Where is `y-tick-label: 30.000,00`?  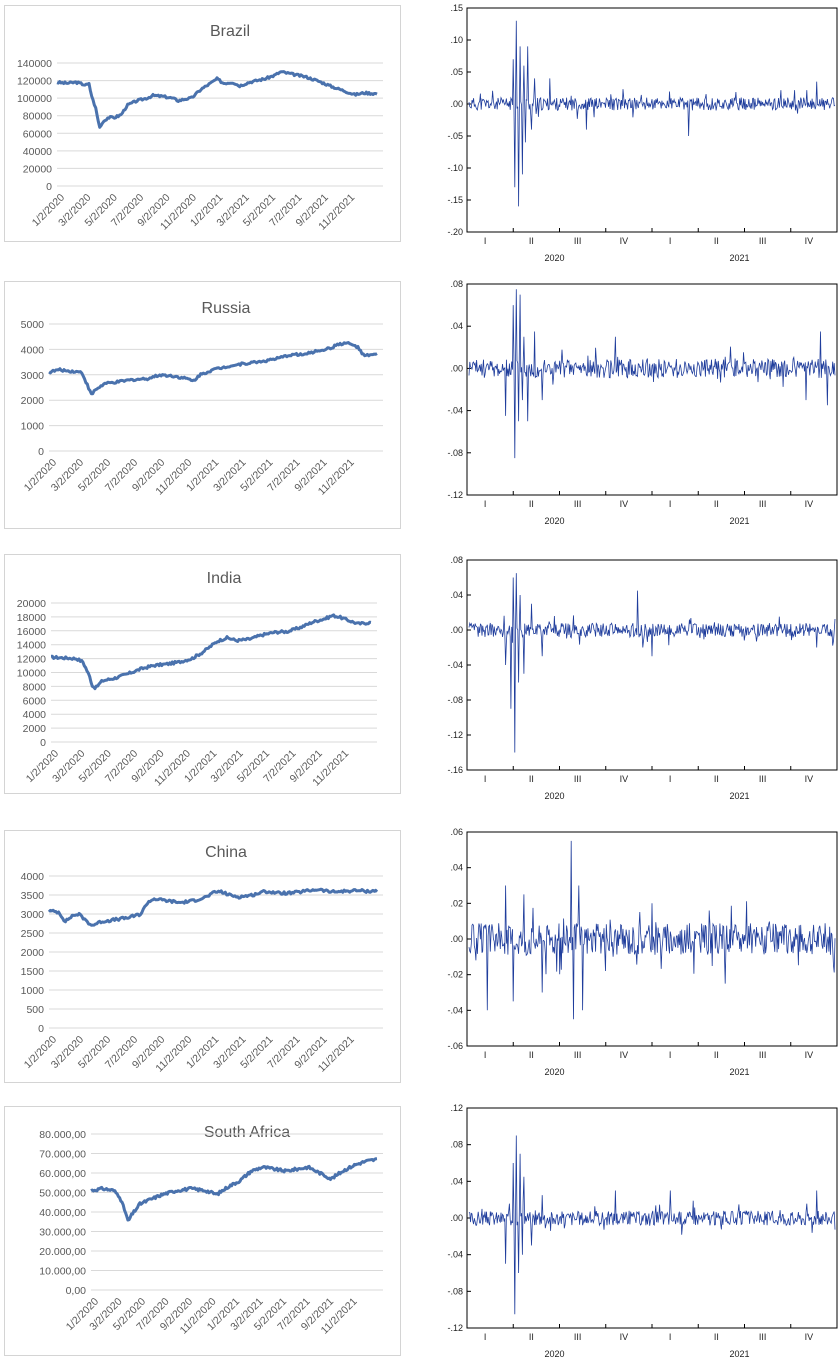
y-tick-label: 30.000,00 is located at coordinates (62, 1233).